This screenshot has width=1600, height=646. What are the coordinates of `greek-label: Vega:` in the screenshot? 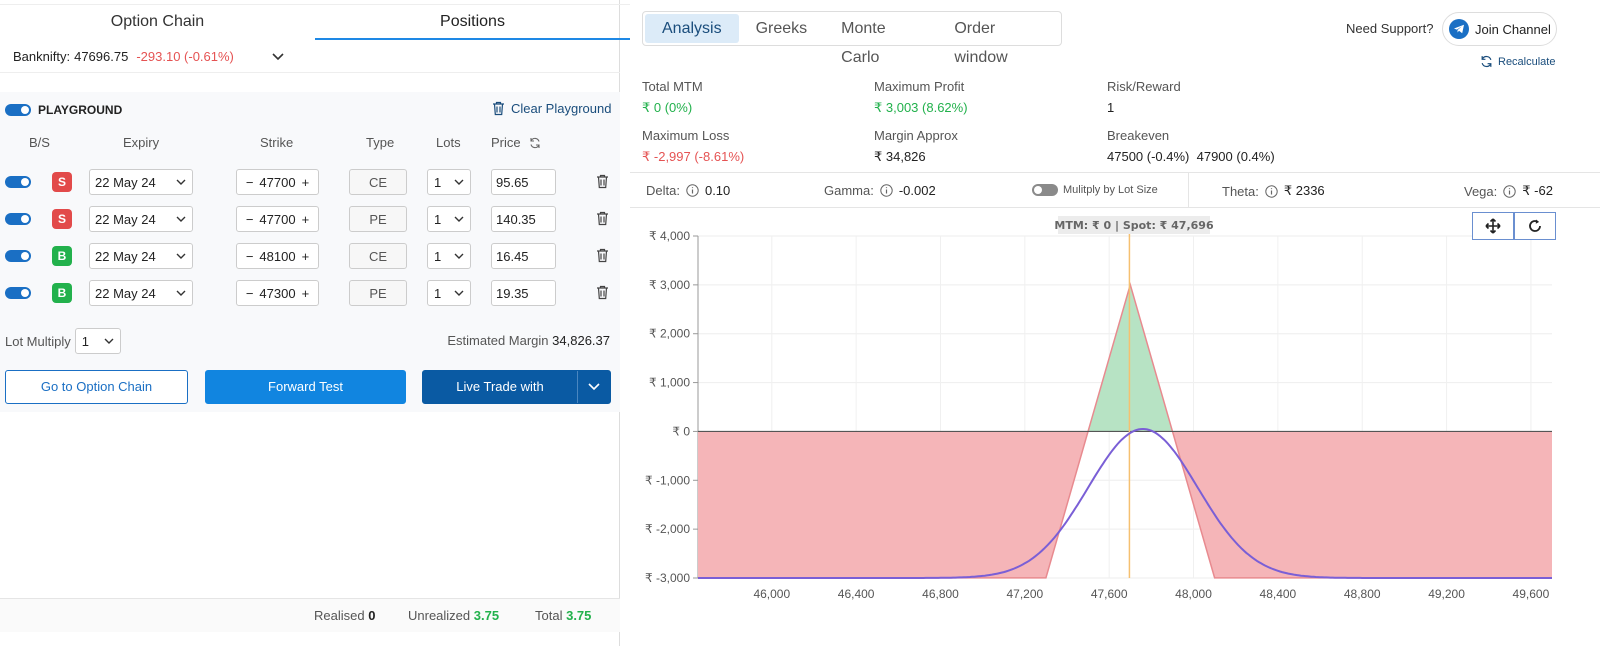 It's located at (1481, 191).